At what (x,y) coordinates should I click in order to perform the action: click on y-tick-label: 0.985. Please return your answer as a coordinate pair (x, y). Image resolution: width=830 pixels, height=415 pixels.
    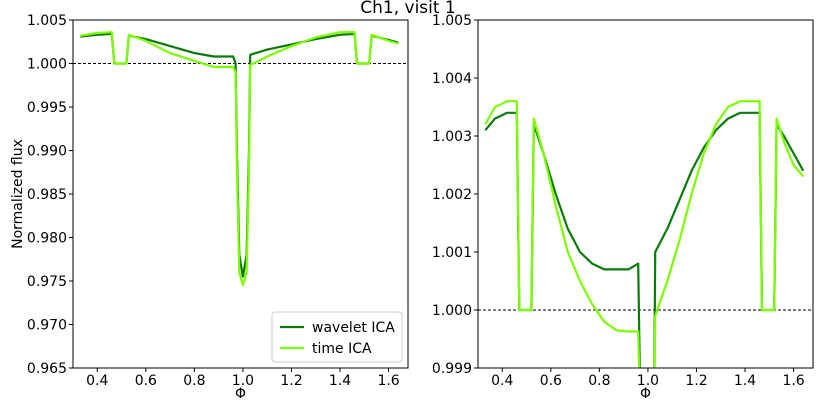
    Looking at the image, I should click on (47, 195).